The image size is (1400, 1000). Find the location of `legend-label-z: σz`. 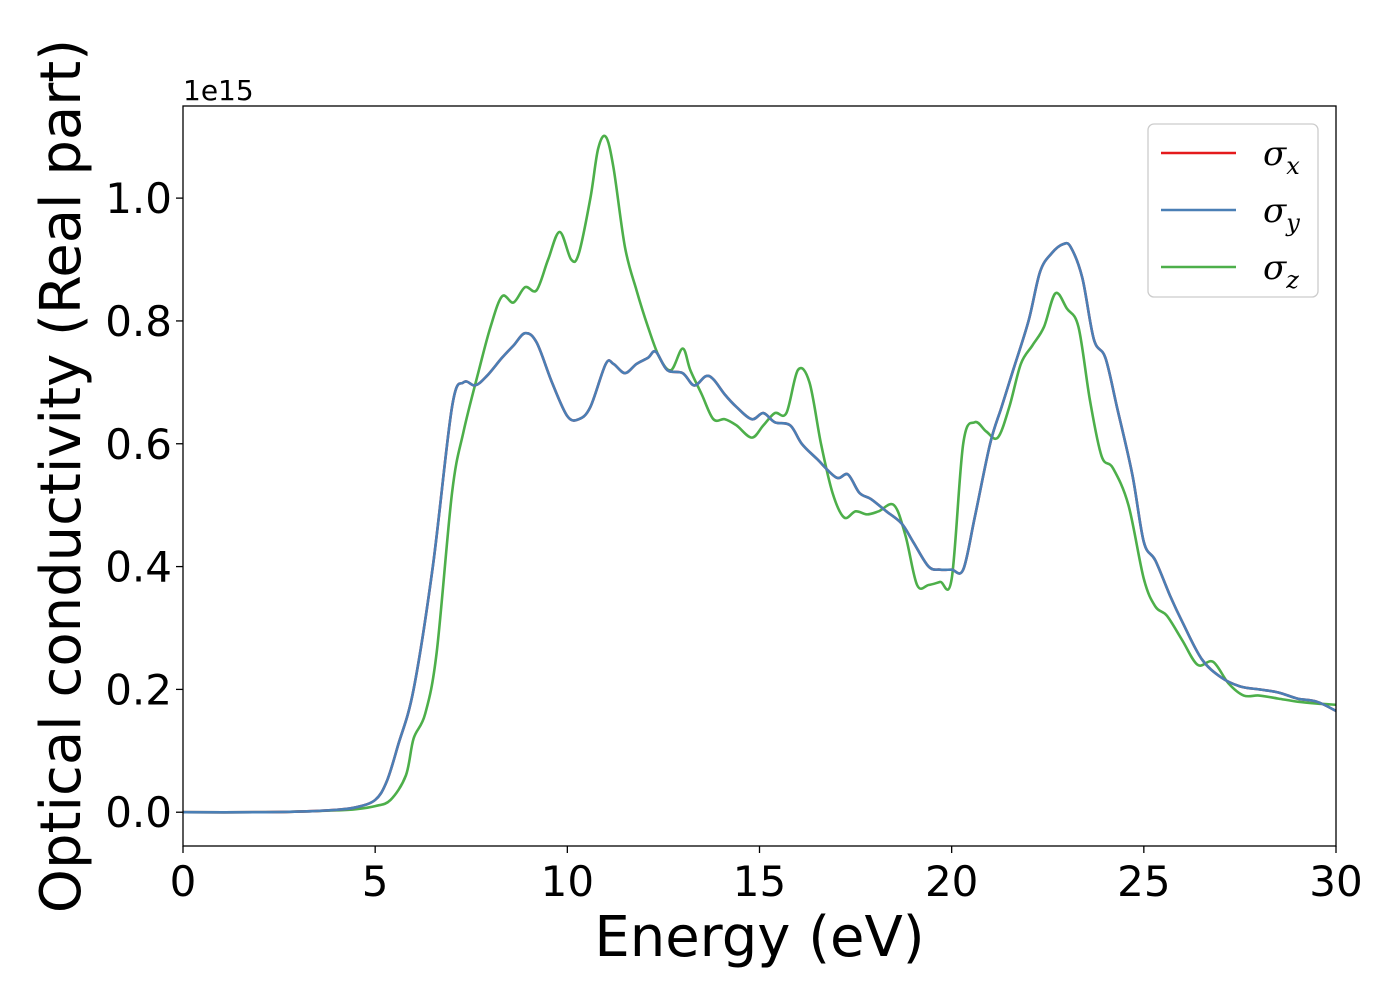

legend-label-z: σz is located at coordinates (1281, 271).